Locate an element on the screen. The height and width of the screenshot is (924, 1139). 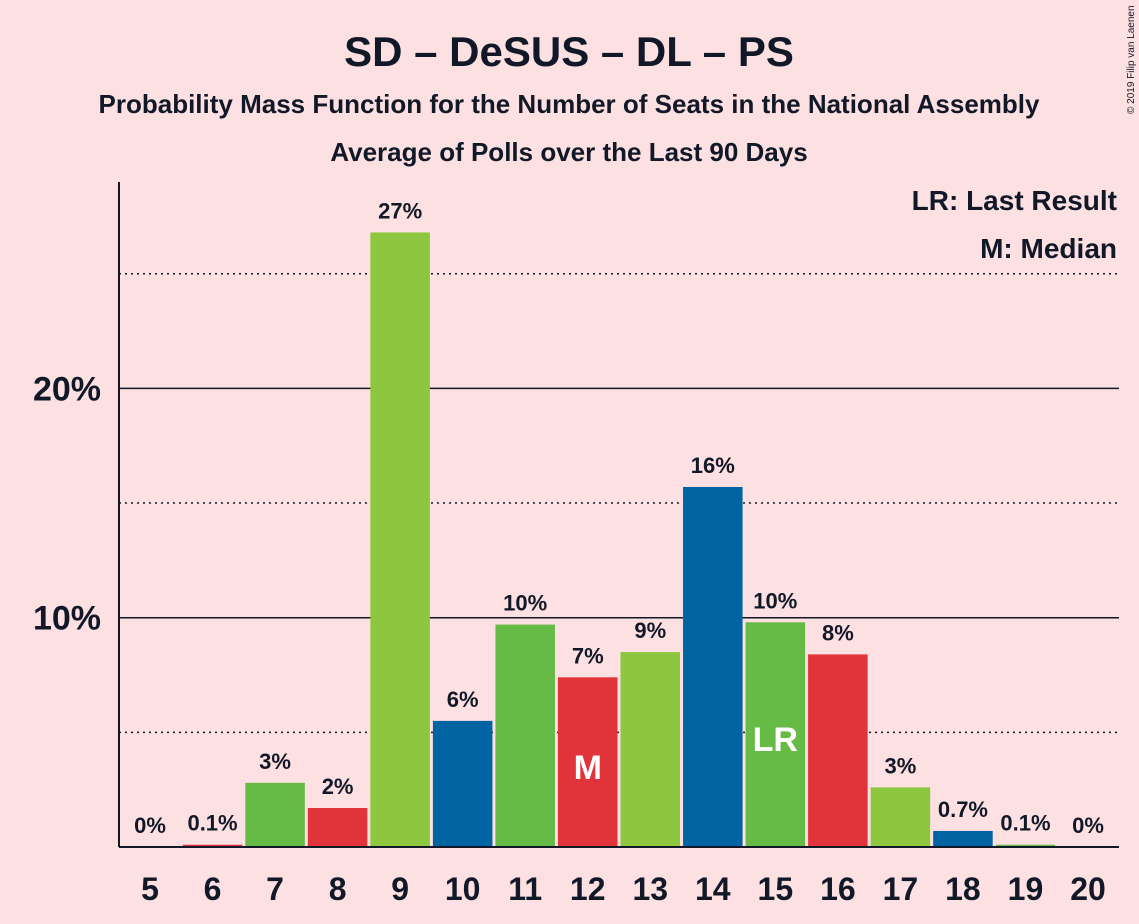
x-tick-label: 15 is located at coordinates (776, 889).